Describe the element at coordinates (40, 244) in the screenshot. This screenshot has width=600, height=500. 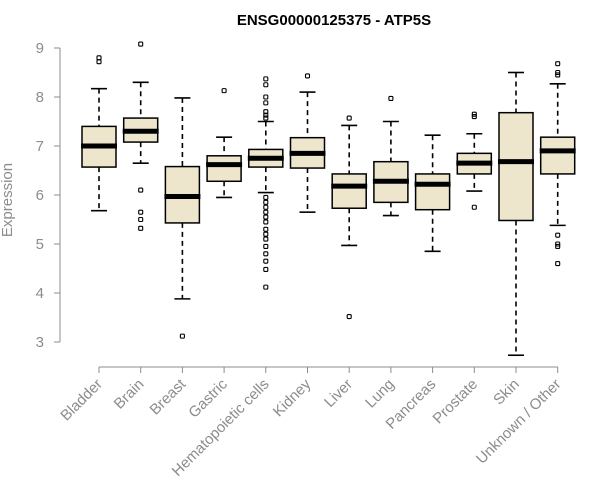
I see `y-tick-label: 5` at that location.